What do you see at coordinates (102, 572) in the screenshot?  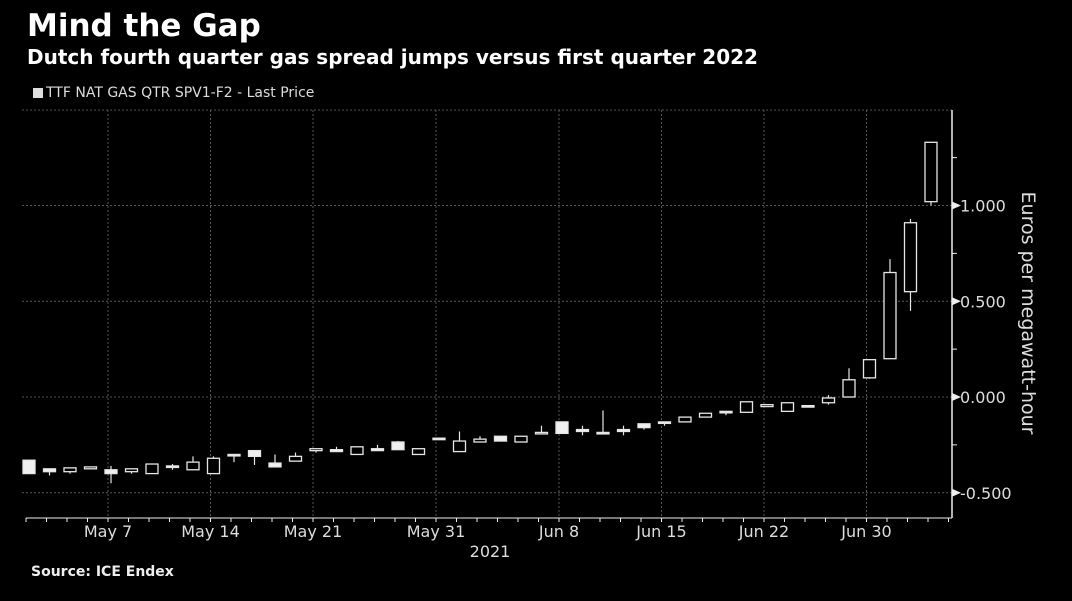 I see `source-note: Source: ICE Endex` at bounding box center [102, 572].